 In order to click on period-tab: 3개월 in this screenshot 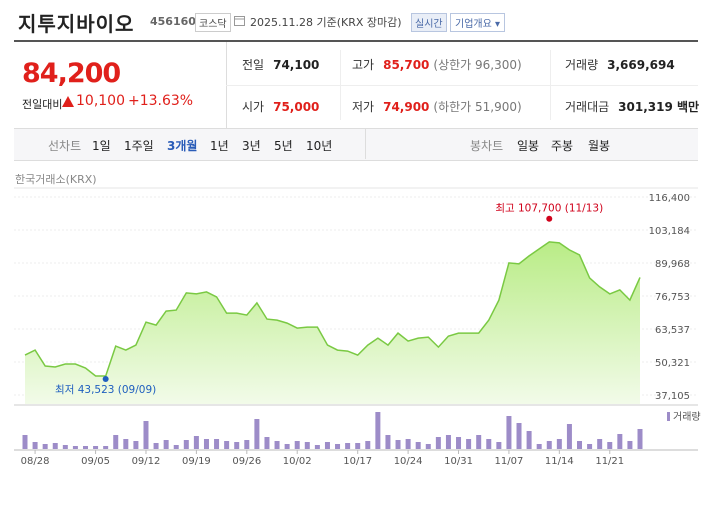, I will do `click(182, 146)`.